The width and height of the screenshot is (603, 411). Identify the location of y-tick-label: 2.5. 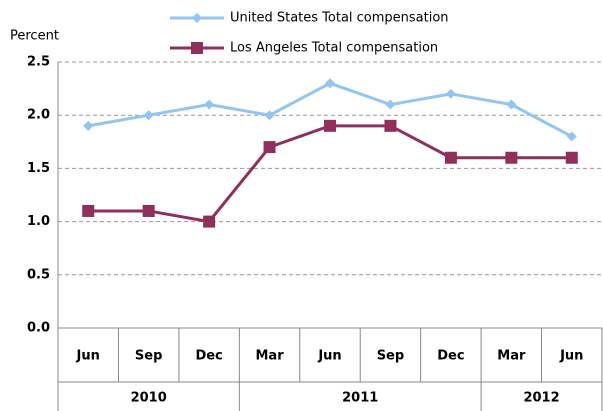
(38, 62).